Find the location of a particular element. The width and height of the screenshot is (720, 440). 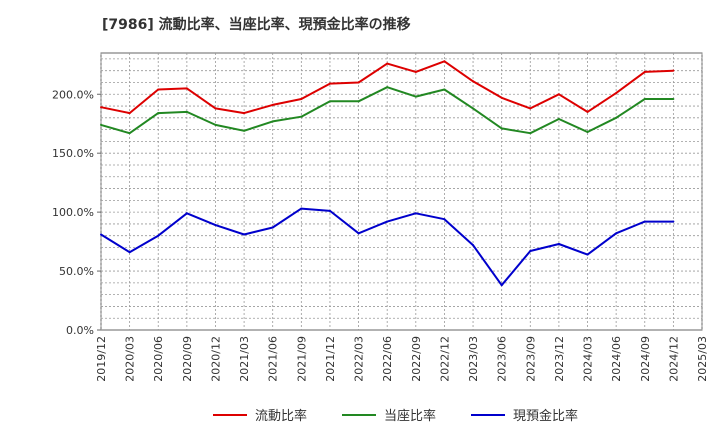

x-tick-label: 2024/03 is located at coordinates (588, 359).